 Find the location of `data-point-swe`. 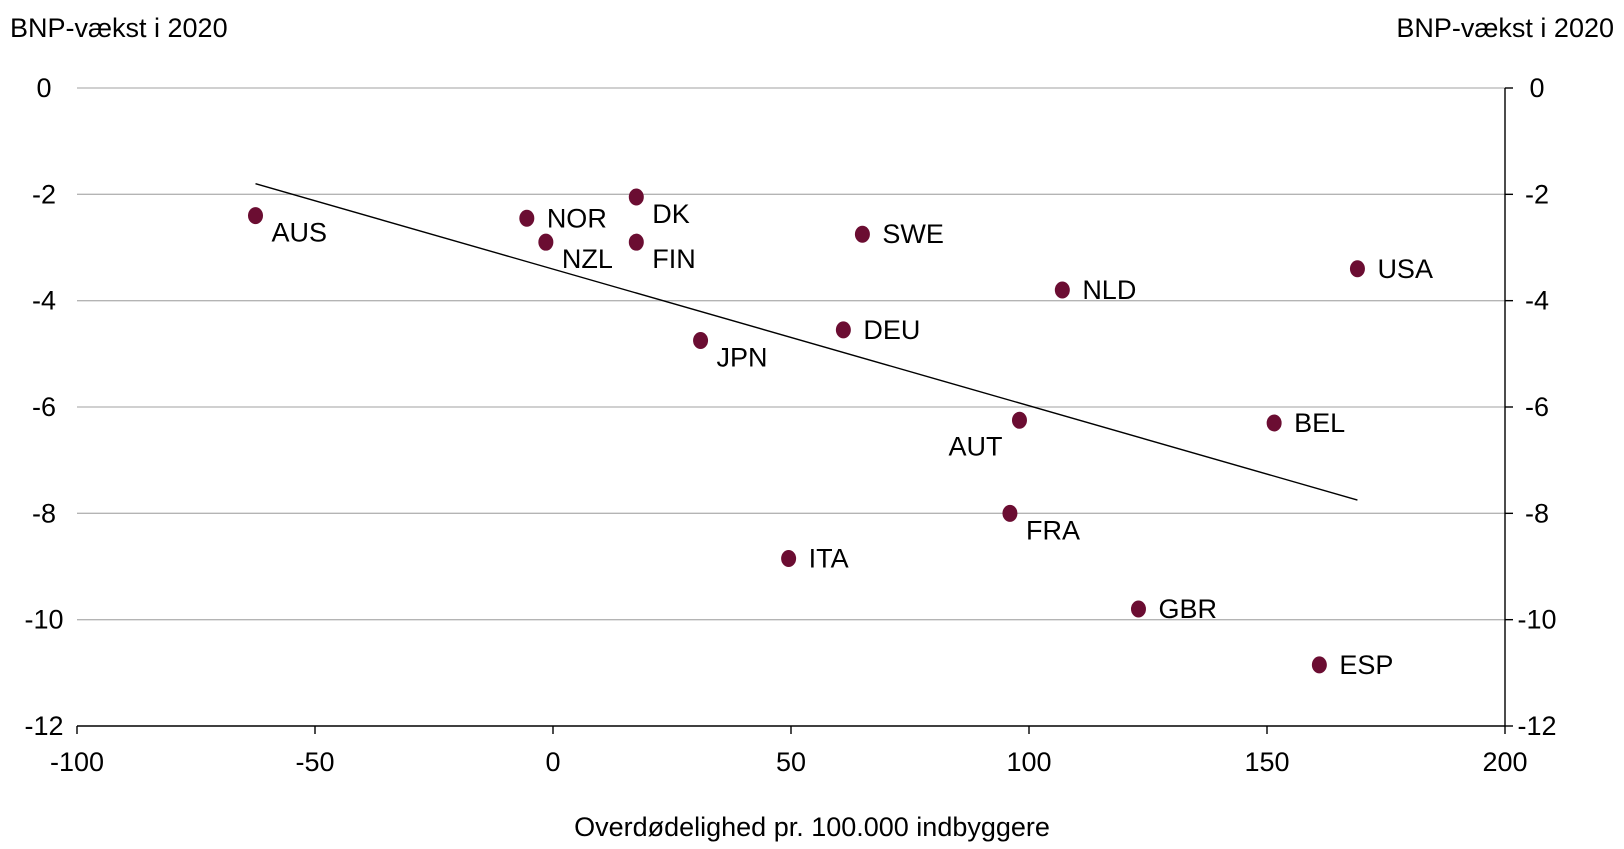

data-point-swe is located at coordinates (862, 234).